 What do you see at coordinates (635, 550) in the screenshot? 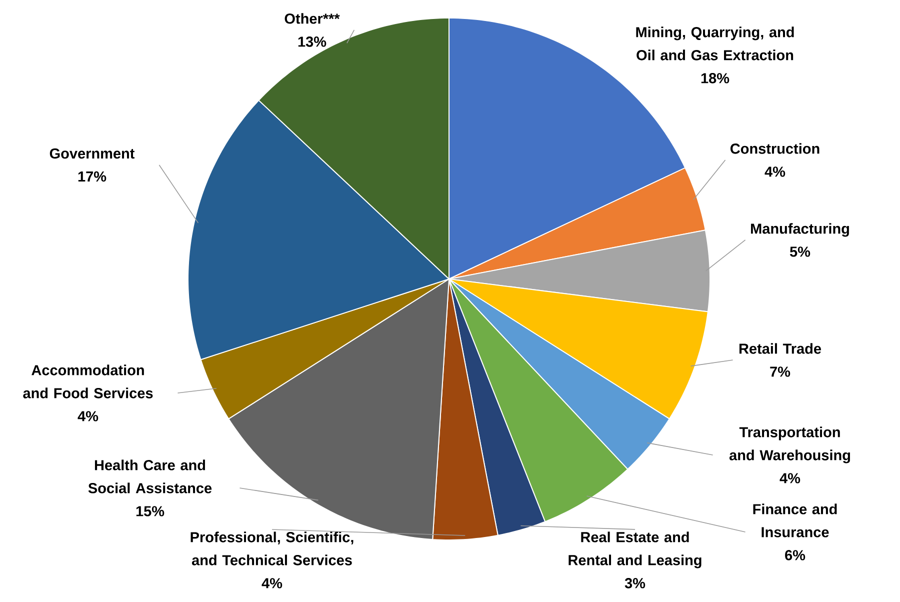
I see `slice-label: Real Estate and Rental and Leasing` at bounding box center [635, 550].